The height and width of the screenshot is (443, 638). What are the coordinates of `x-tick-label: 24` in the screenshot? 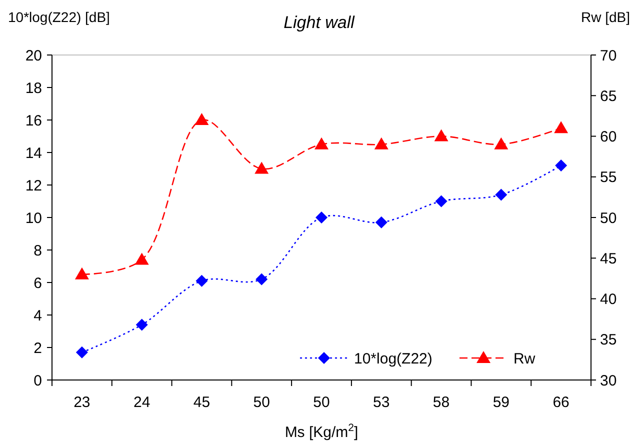 It's located at (141, 402).